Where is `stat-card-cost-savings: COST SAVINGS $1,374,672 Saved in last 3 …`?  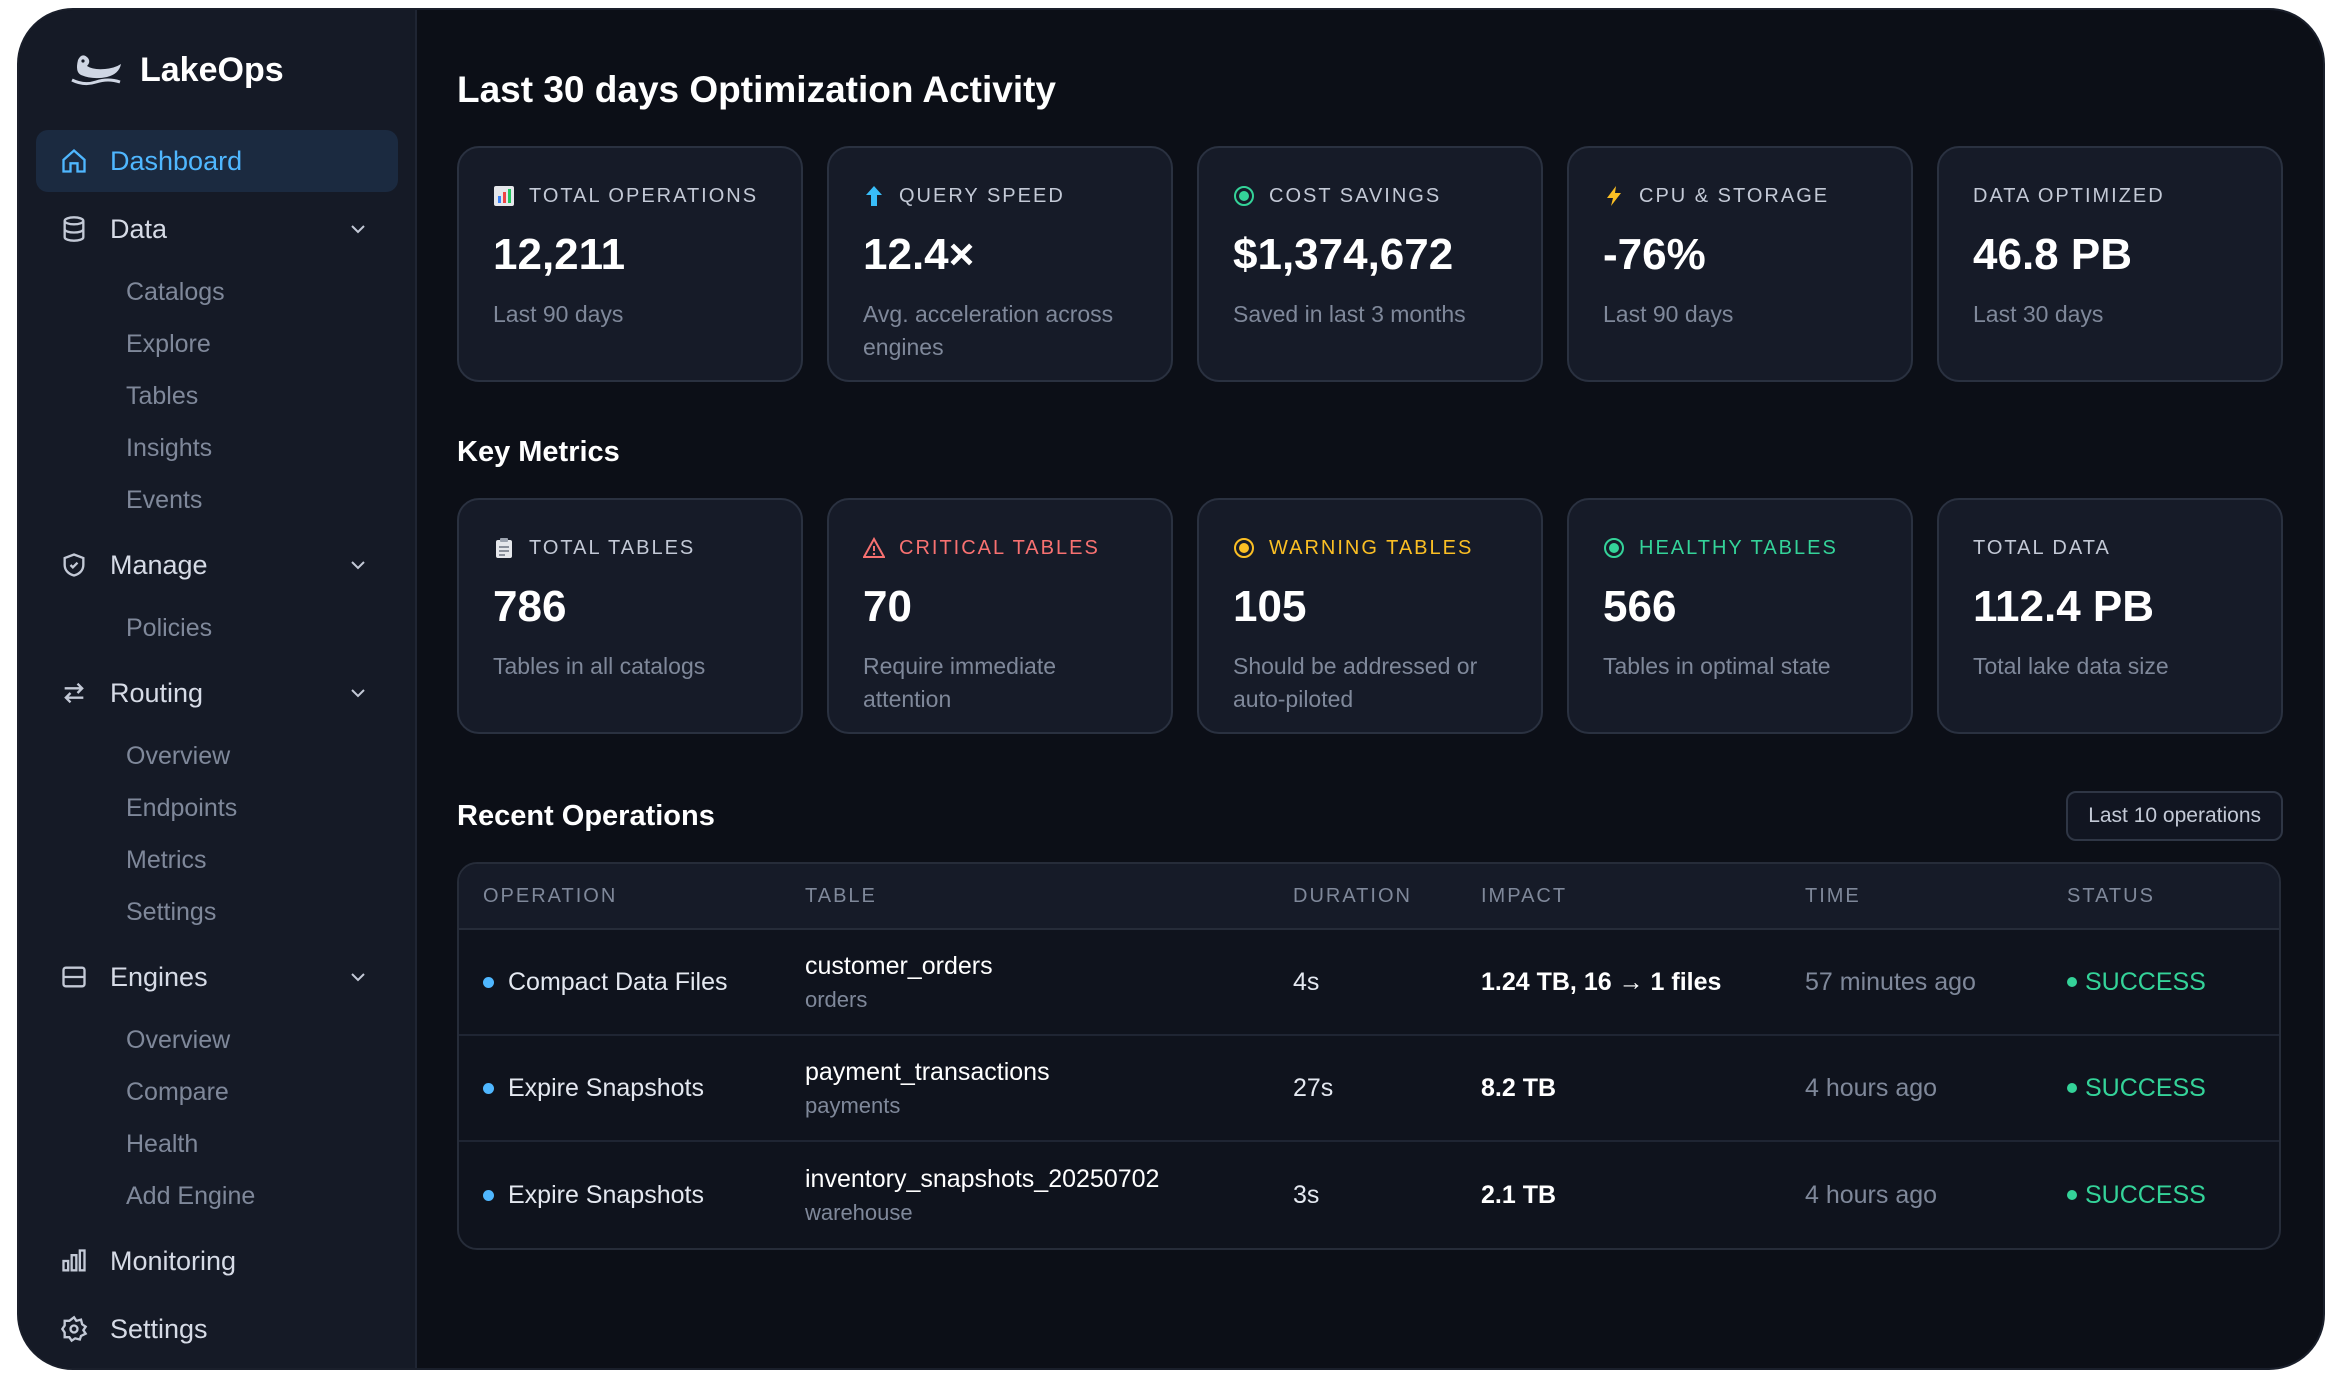 stat-card-cost-savings: COST SAVINGS $1,374,672 Saved in last 3 … is located at coordinates (1370, 264).